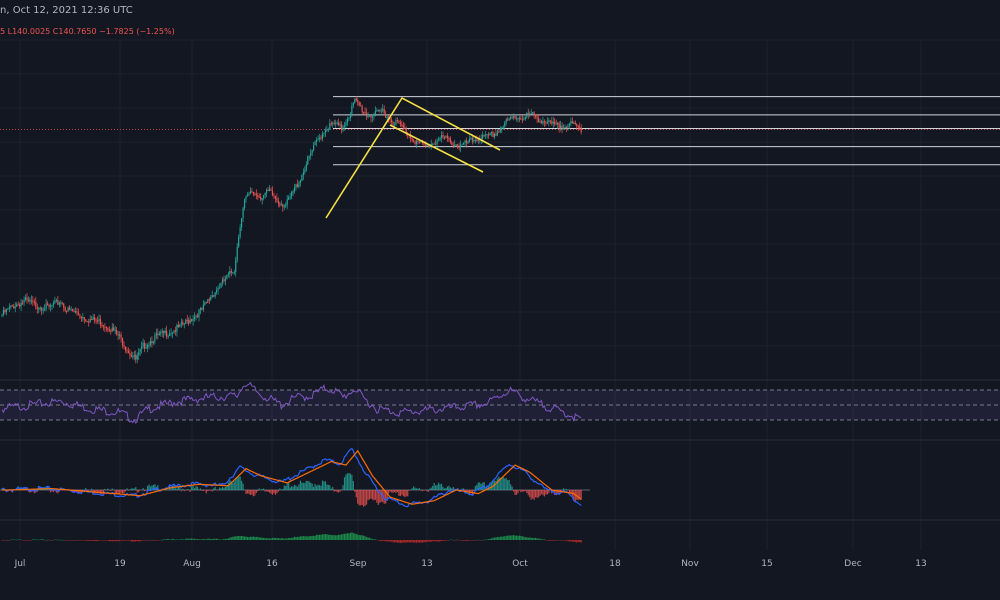  What do you see at coordinates (413, 157) in the screenshot?
I see `flag-pattern-annotation` at bounding box center [413, 157].